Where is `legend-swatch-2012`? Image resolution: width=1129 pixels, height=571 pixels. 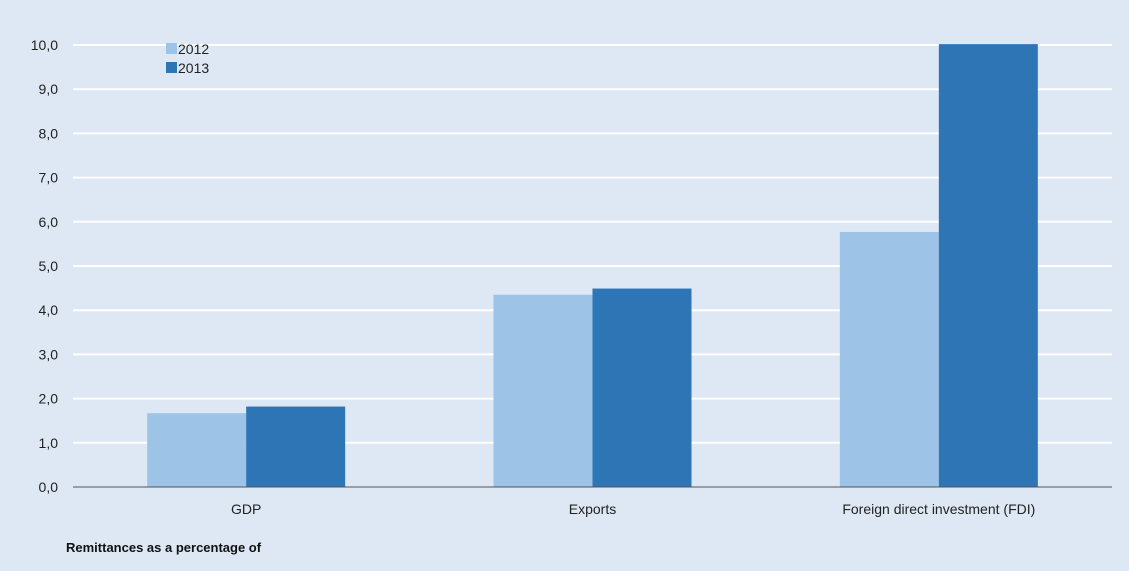
legend-swatch-2012 is located at coordinates (171, 48).